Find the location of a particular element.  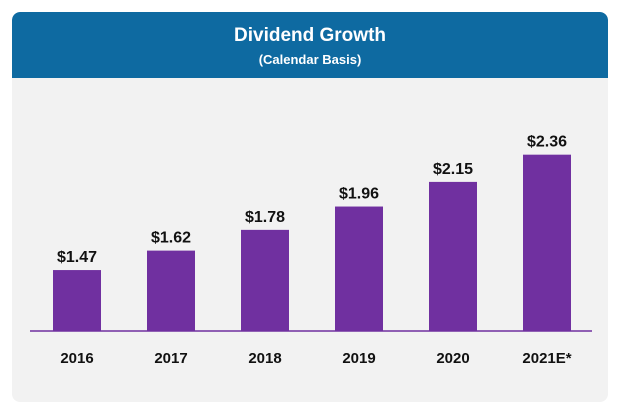

x-tick-label-2020: 2020 is located at coordinates (452, 358).